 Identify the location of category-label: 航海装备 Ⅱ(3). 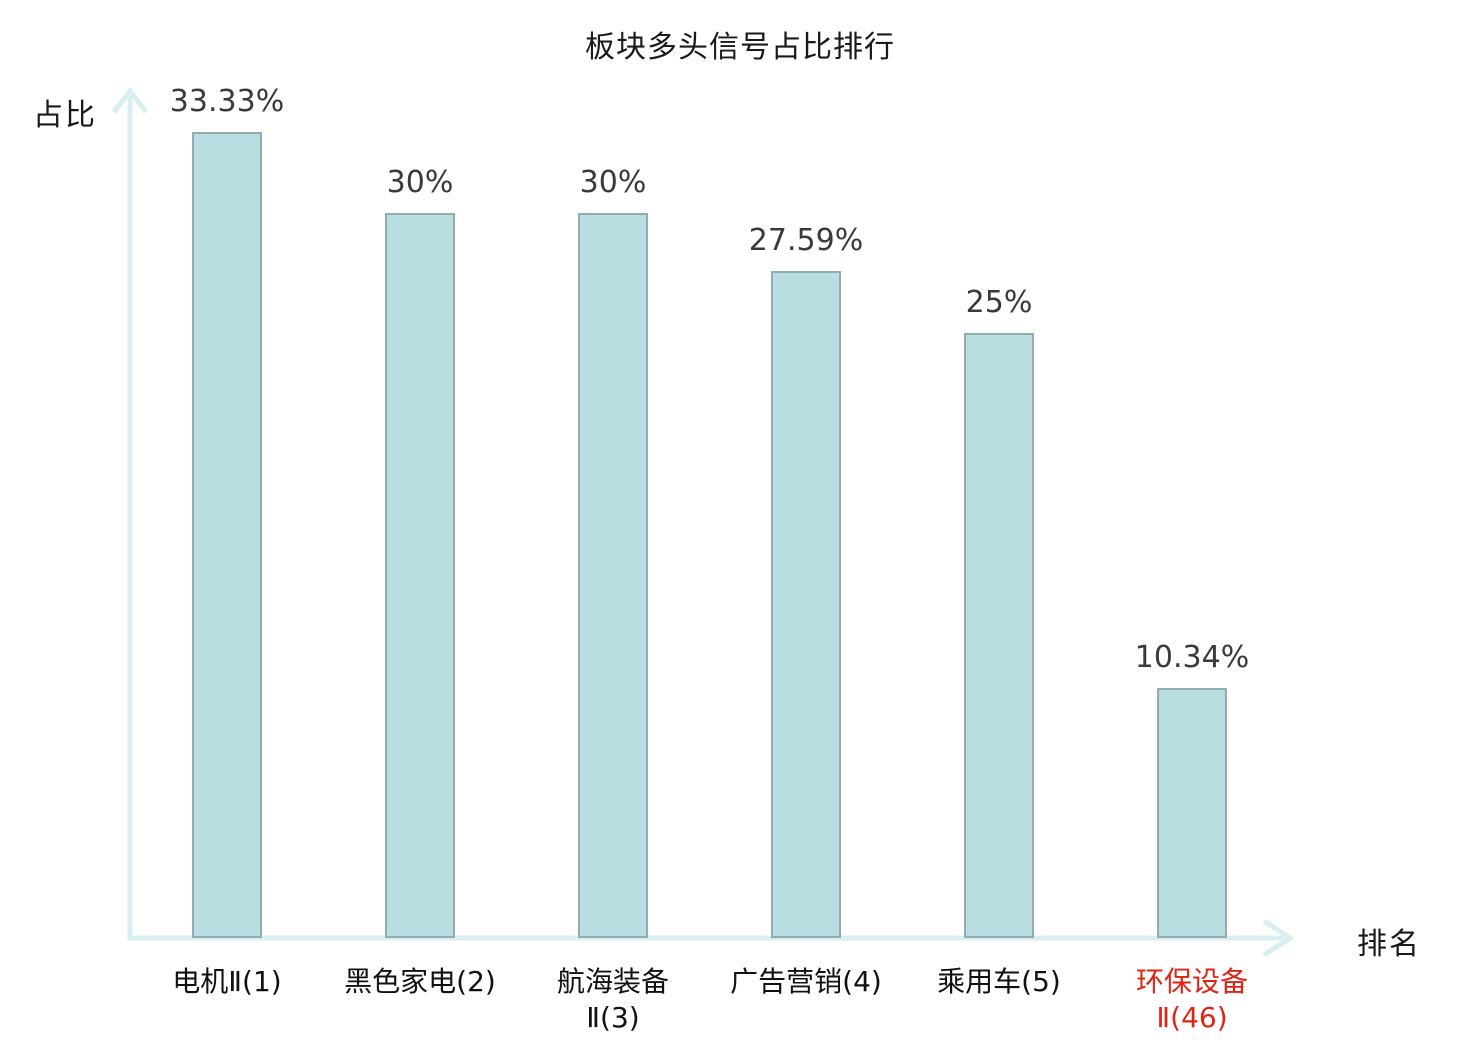
(612, 999).